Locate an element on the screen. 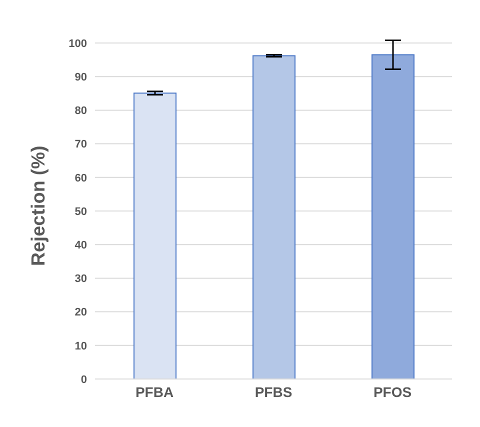 Image resolution: width=480 pixels, height=427 pixels. x-tick-label: PFBA is located at coordinates (154, 392).